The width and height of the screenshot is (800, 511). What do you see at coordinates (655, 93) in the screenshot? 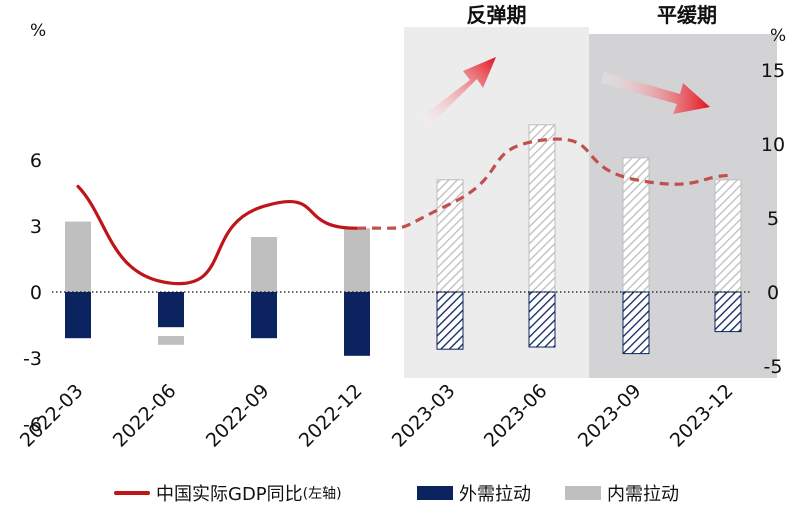
I see `flattening-arrow-icon` at bounding box center [655, 93].